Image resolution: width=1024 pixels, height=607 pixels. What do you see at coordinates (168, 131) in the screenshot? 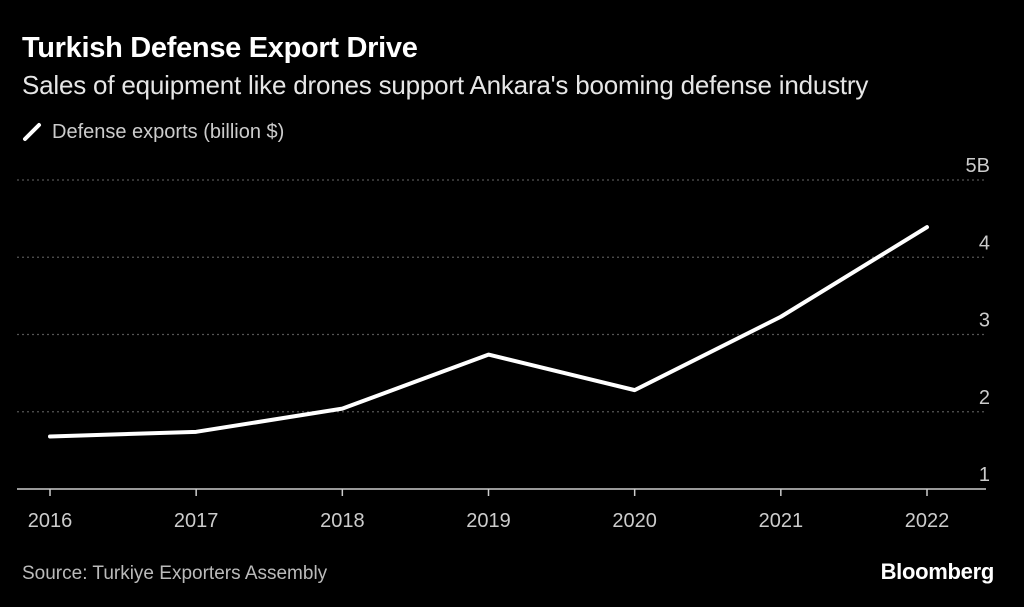
I see `legend-label: Defense exports (billion $)` at bounding box center [168, 131].